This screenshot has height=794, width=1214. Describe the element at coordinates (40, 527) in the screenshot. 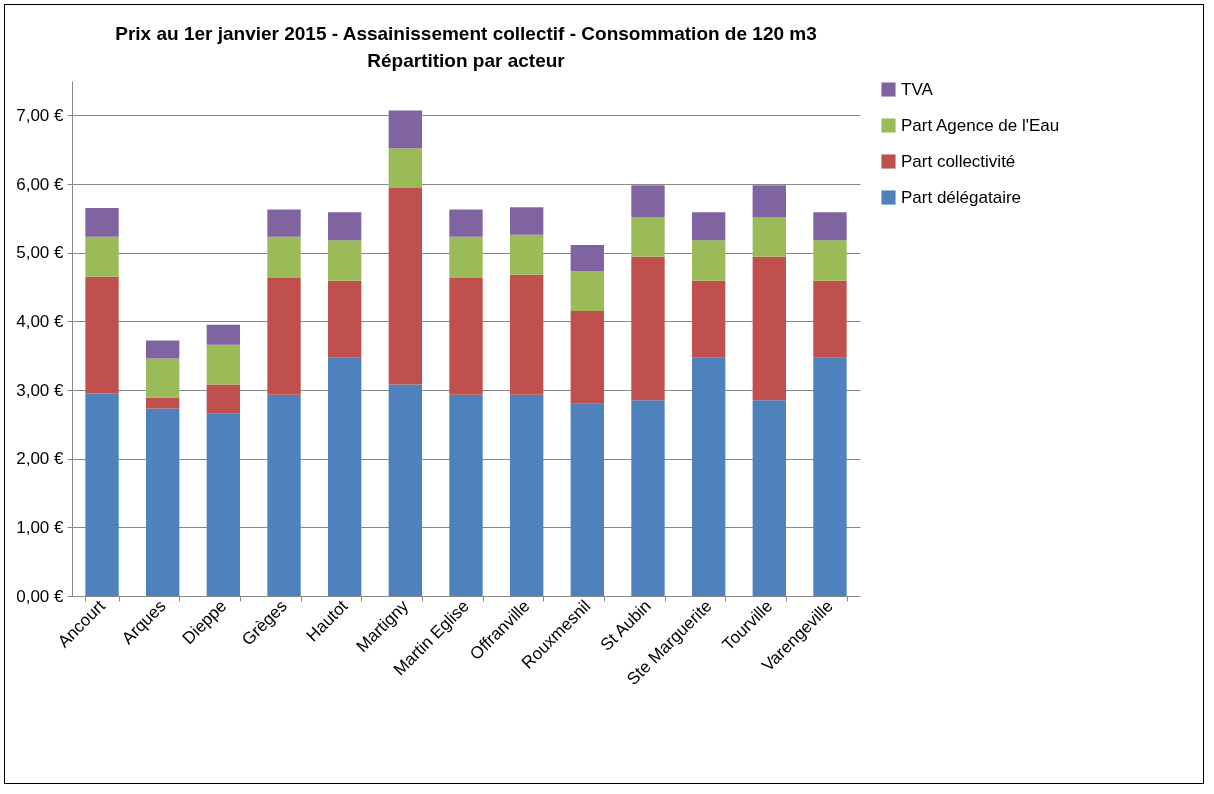

I see `y-tick-label: 1,00 €` at that location.